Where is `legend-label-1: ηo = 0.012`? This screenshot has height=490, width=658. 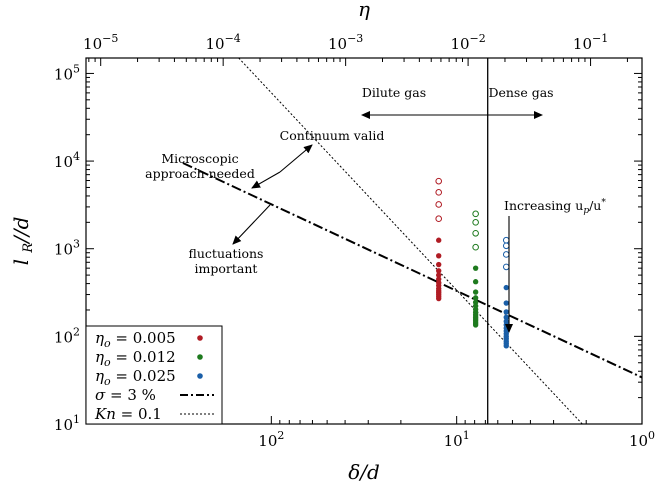
legend-label-1: ηo = 0.012 is located at coordinates (135, 358).